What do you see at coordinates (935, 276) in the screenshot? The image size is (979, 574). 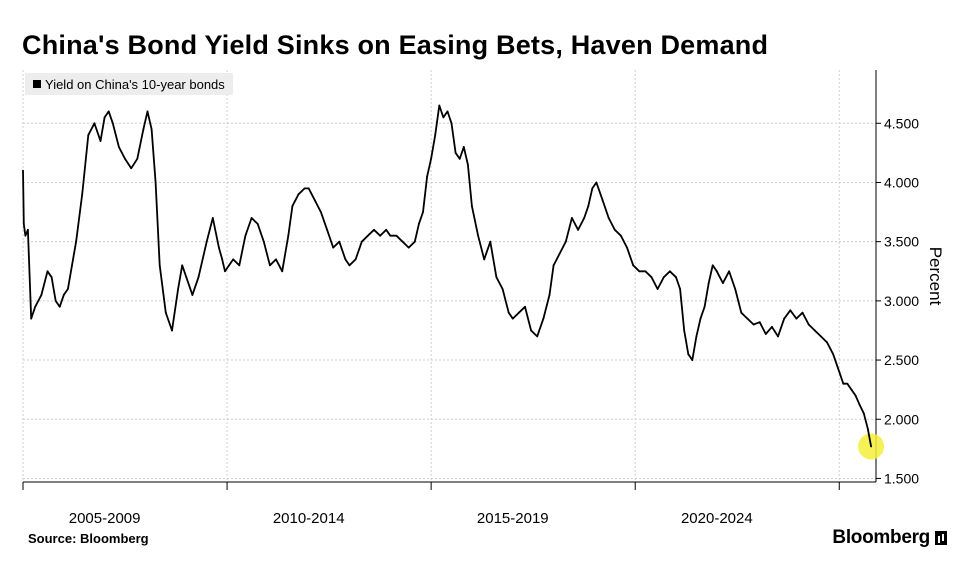 I see `y-axis-label: Percent` at bounding box center [935, 276].